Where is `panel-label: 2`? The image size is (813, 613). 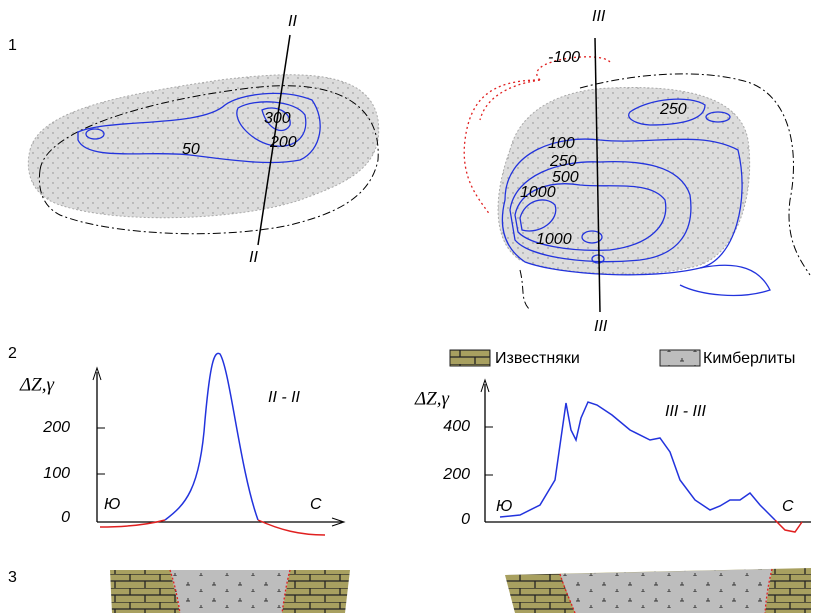 panel-label: 2 is located at coordinates (12, 353).